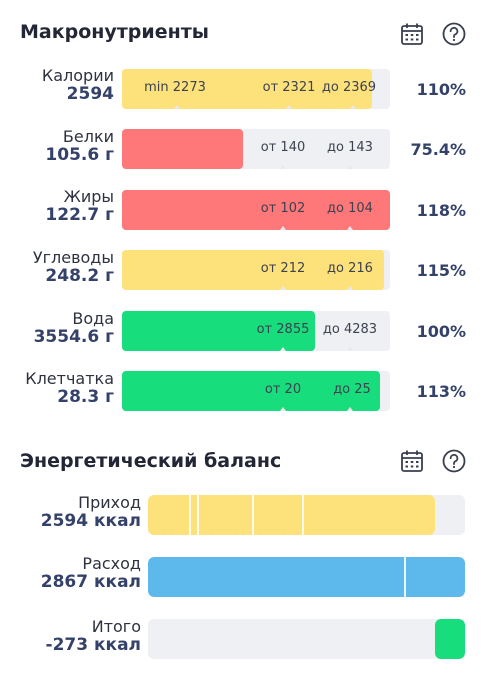 Image resolution: width=485 pixels, height=680 pixels. Describe the element at coordinates (111, 563) in the screenshot. I see `expense-name: Расход` at that location.